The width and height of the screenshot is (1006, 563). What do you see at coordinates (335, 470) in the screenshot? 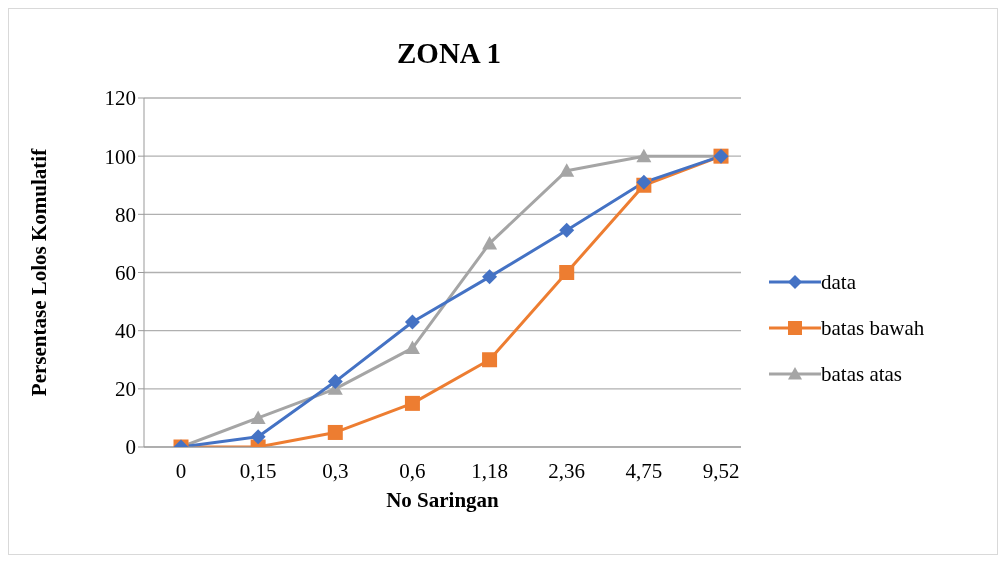
I see `x-tick-label: 0,3` at bounding box center [335, 470].